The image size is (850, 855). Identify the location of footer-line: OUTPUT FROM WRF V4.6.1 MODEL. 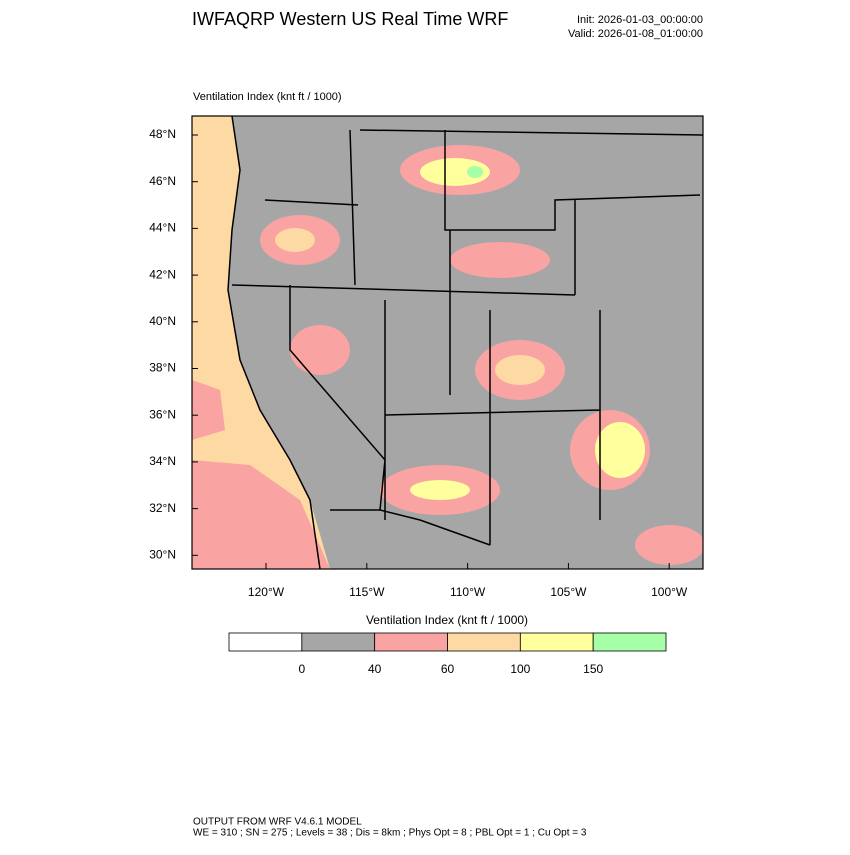
(277, 822).